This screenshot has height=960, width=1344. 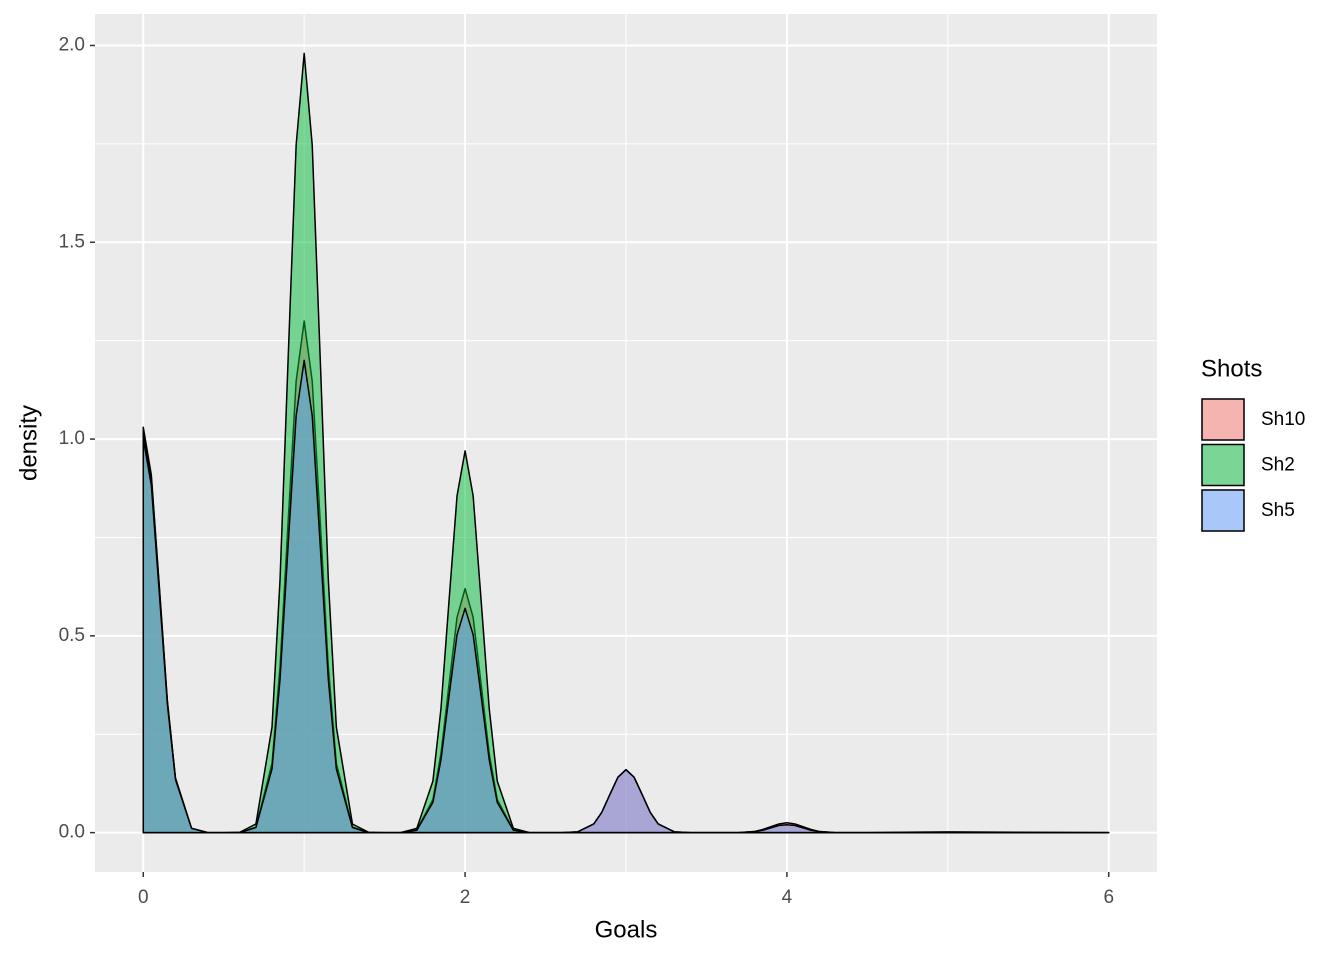 I want to click on x-tick-label: 6, so click(x=1108, y=897).